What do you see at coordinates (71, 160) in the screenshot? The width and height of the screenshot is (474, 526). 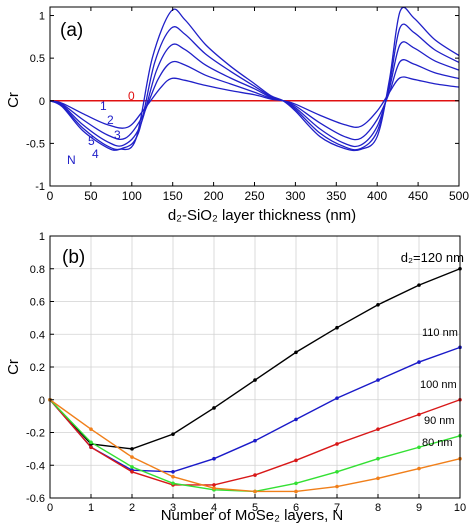 I see `n-axis-label: N` at bounding box center [71, 160].